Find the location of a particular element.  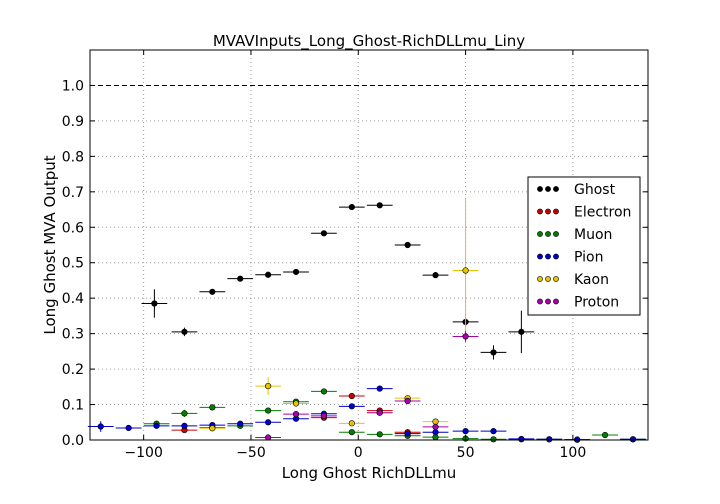

x-tick-label: −100 is located at coordinates (143, 453).